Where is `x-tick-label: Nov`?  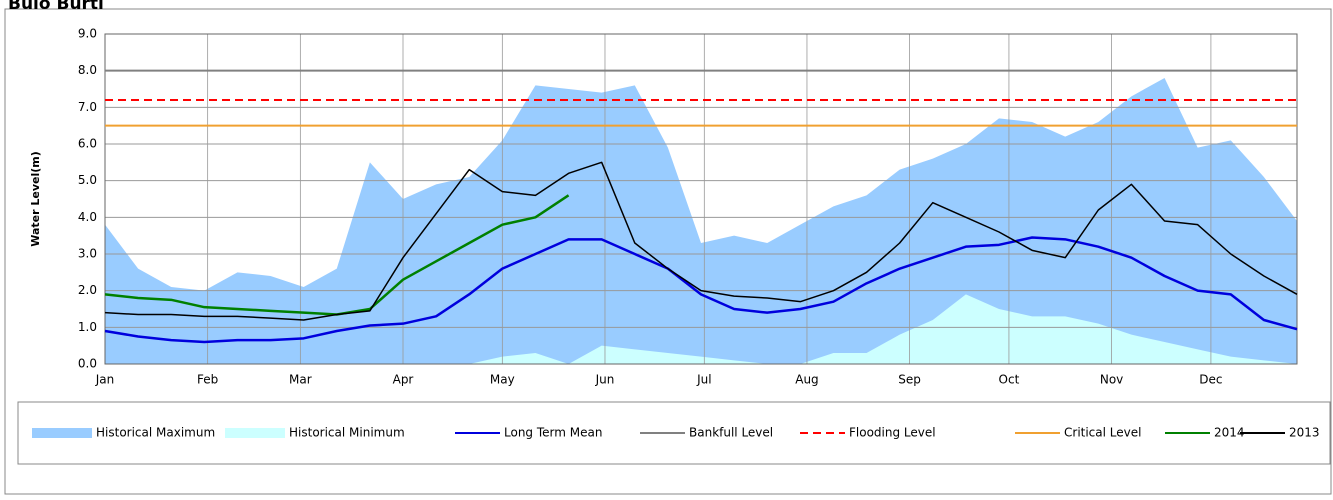 x-tick-label: Nov is located at coordinates (1111, 380).